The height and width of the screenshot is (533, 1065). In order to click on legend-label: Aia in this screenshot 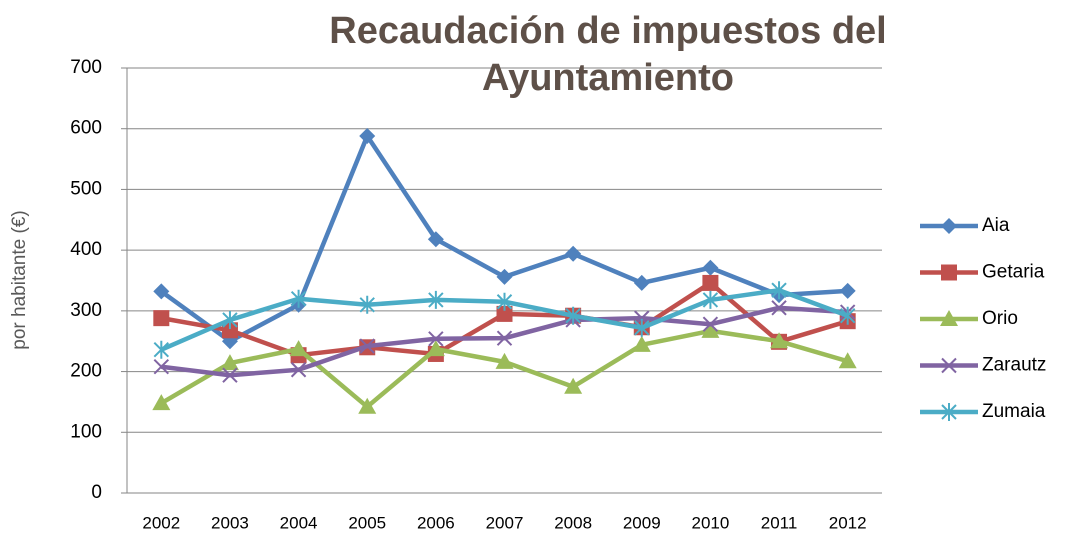, I will do `click(996, 225)`.